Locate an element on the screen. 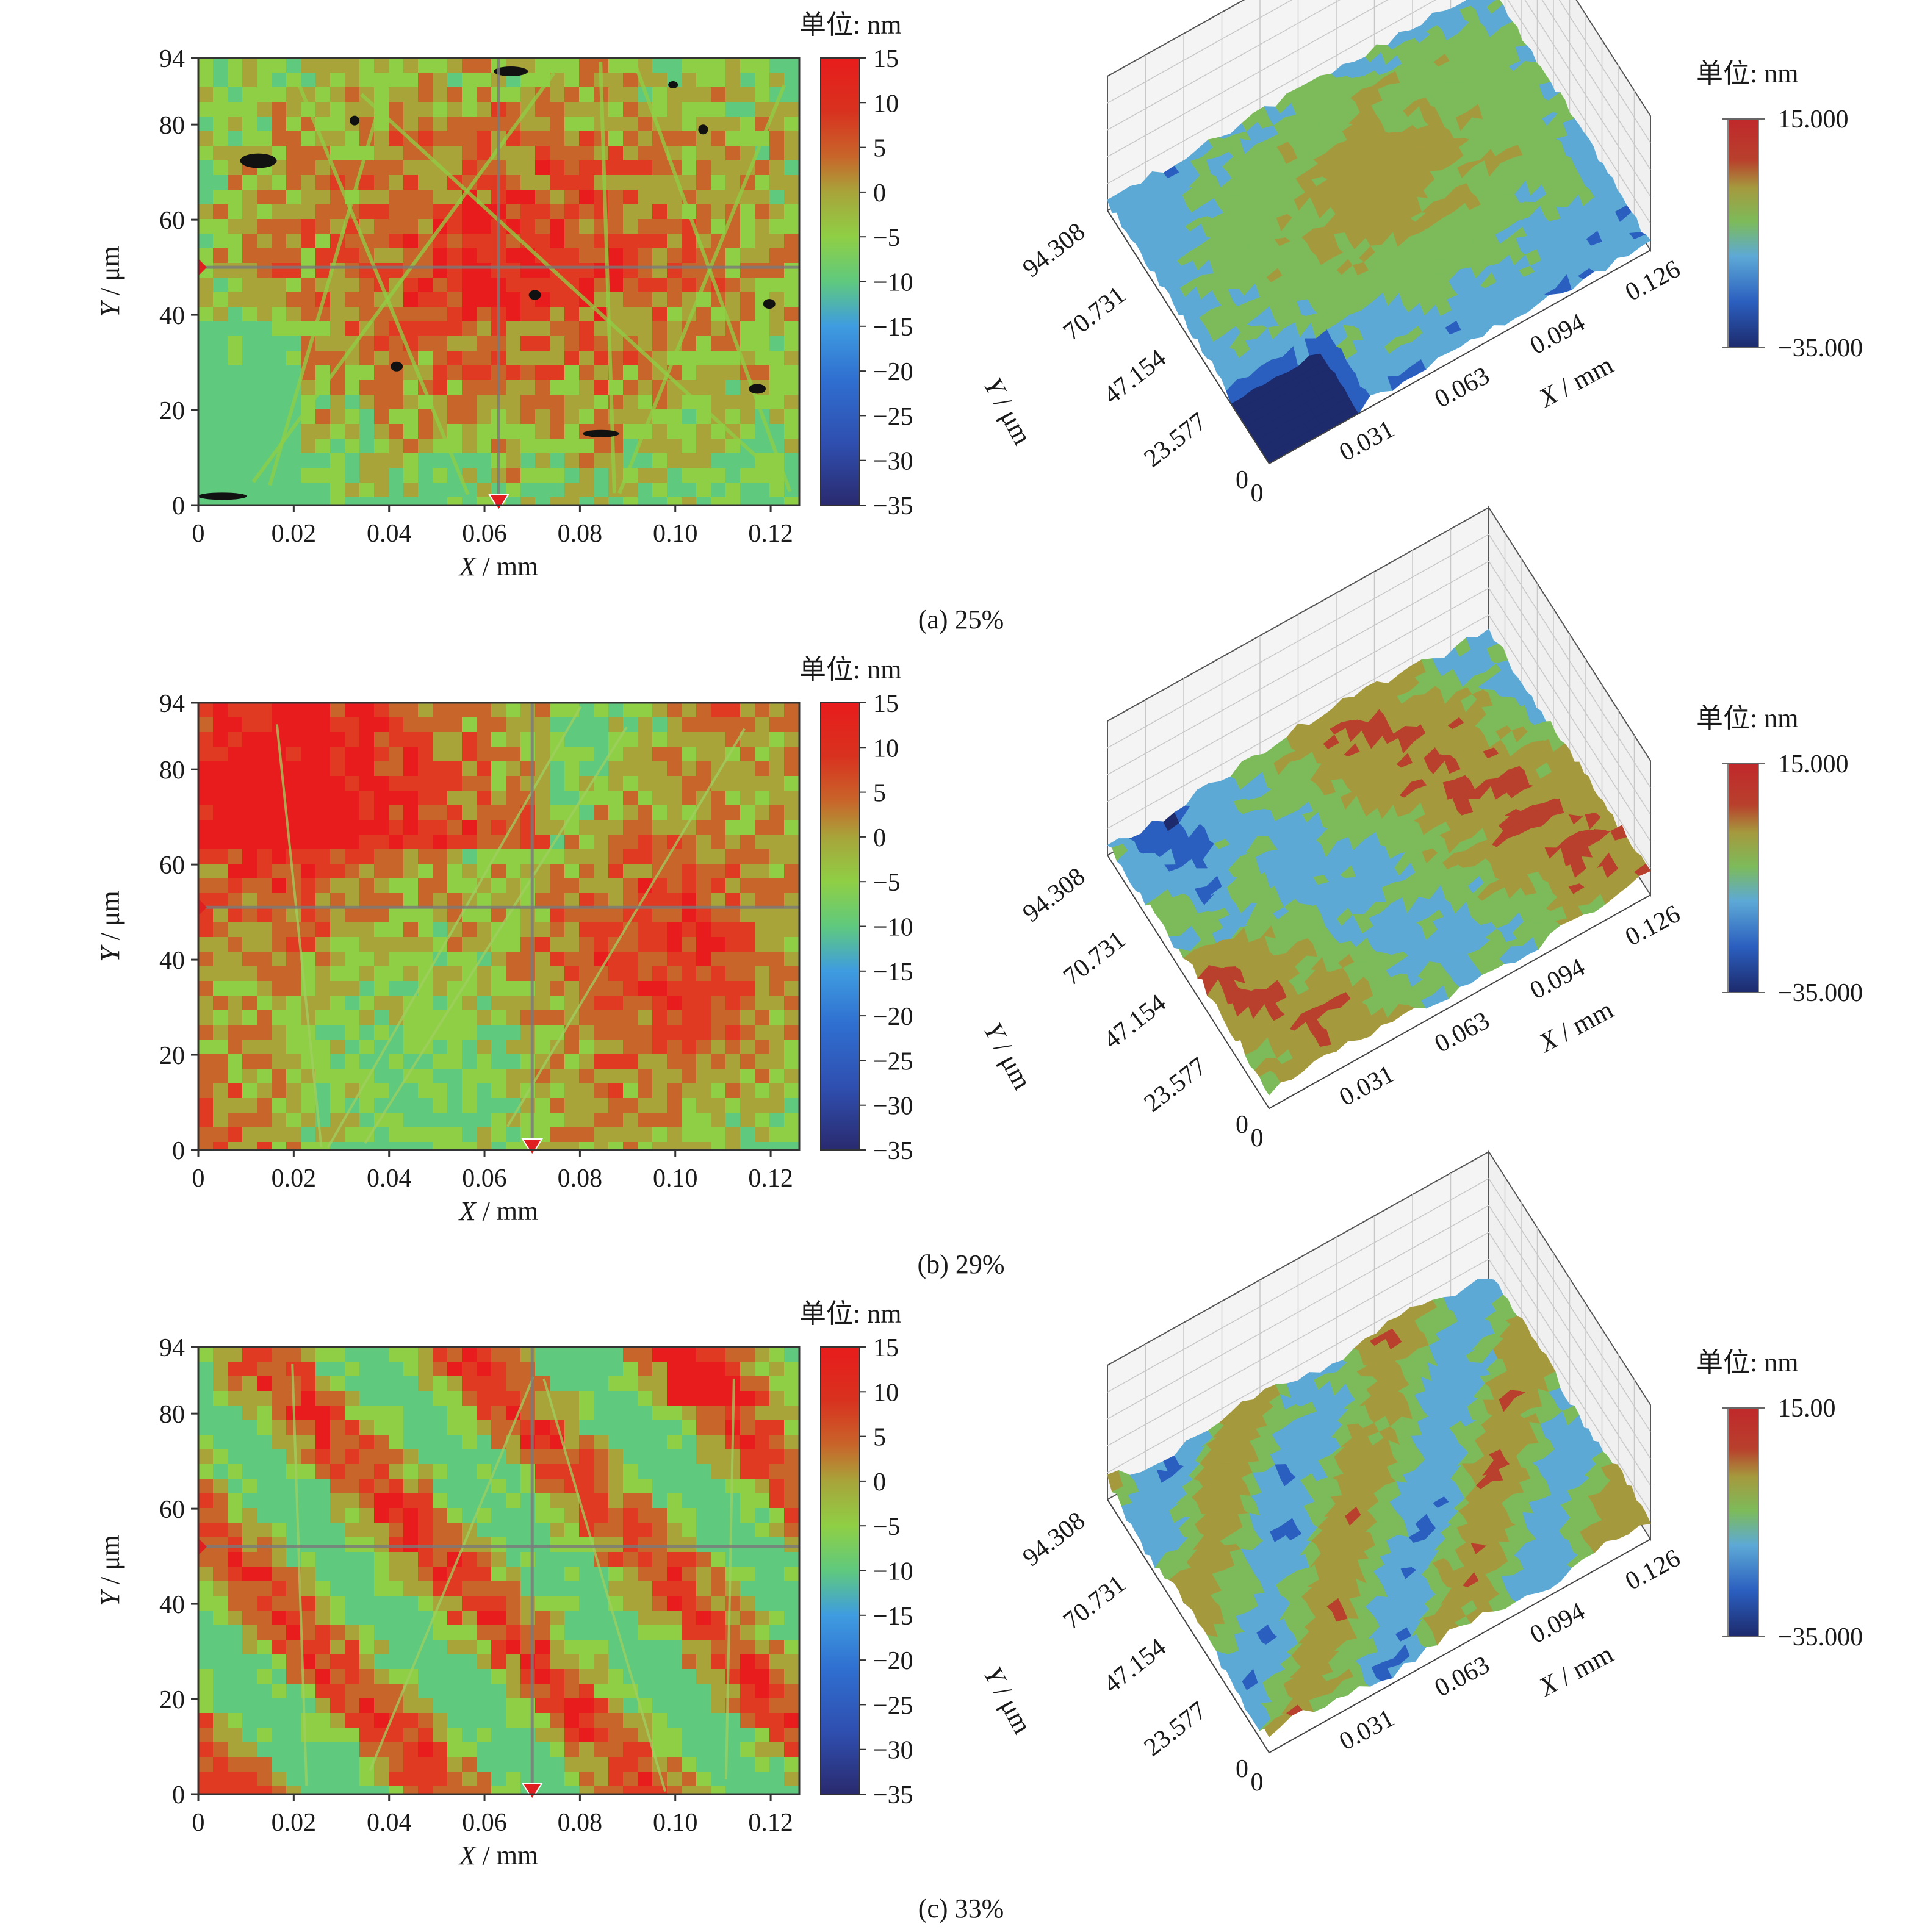 This screenshot has width=1922, height=1932. x3d-tick-label: 0 is located at coordinates (1257, 493).